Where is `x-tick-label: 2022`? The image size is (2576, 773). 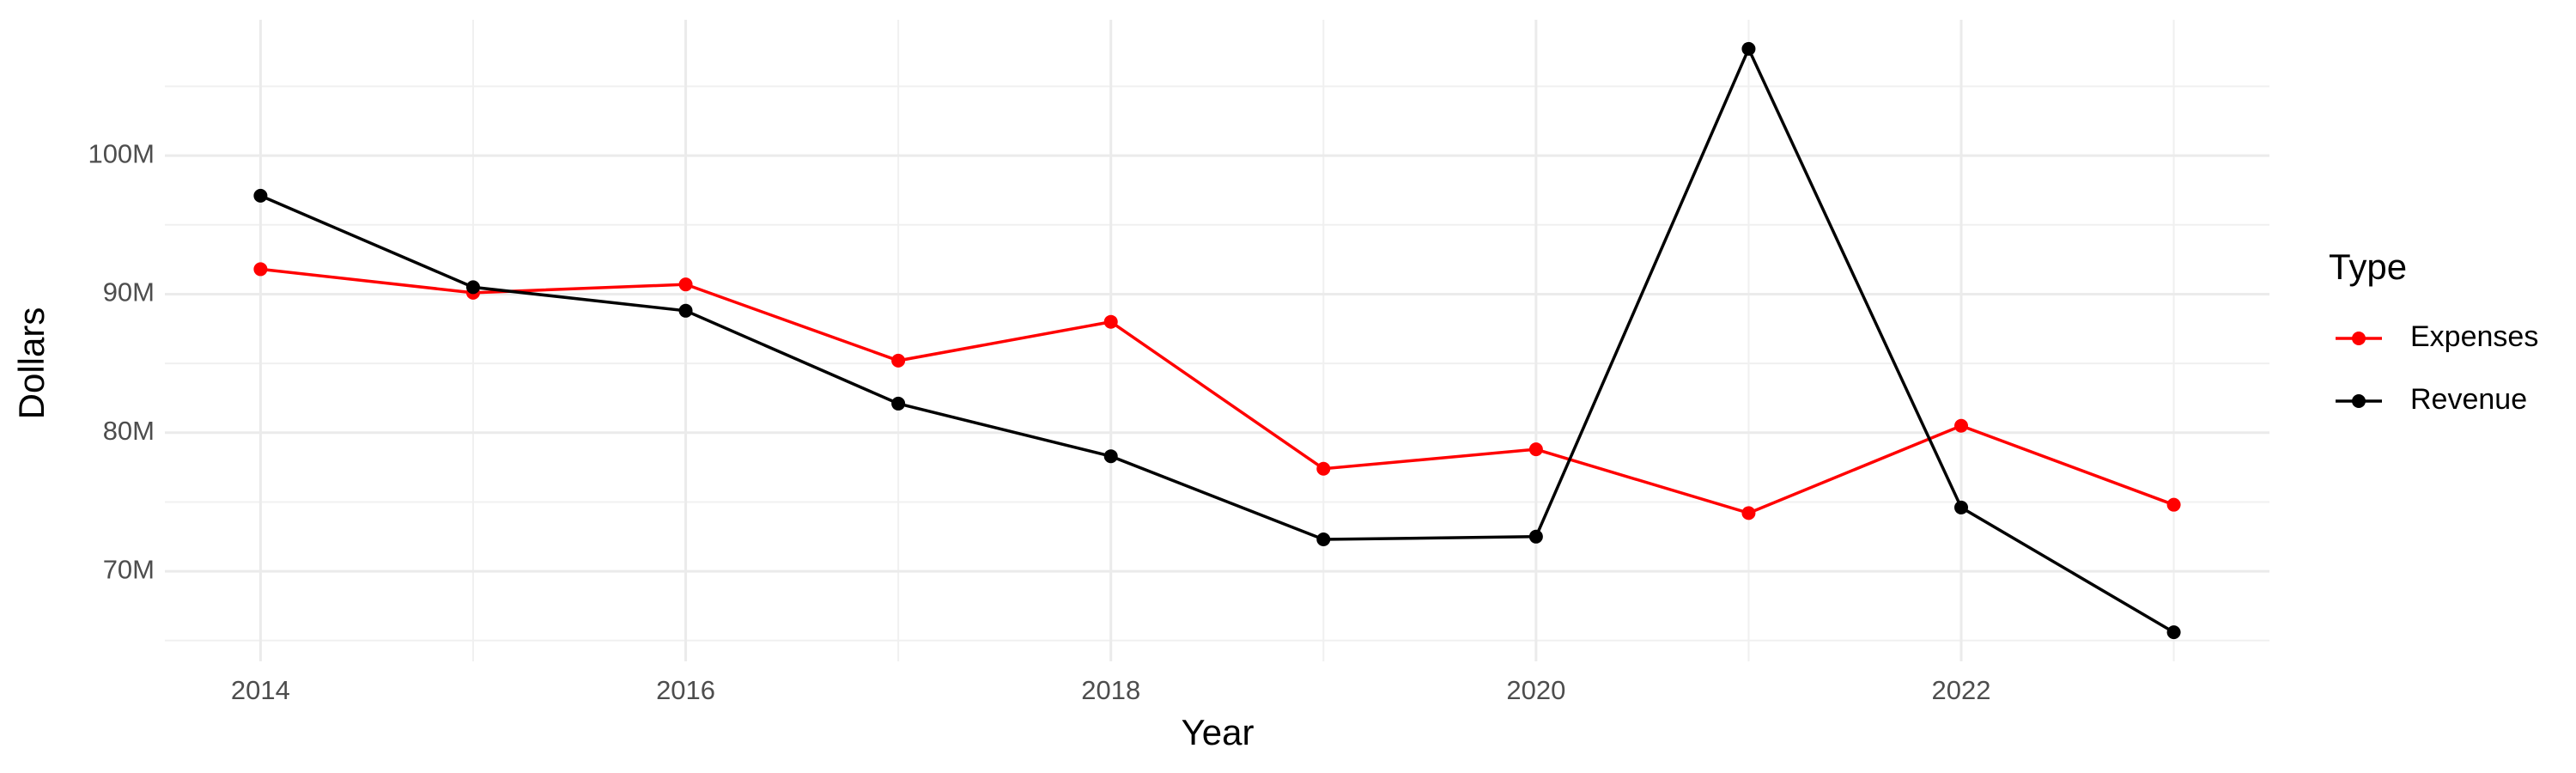
x-tick-label: 2022 is located at coordinates (1961, 690).